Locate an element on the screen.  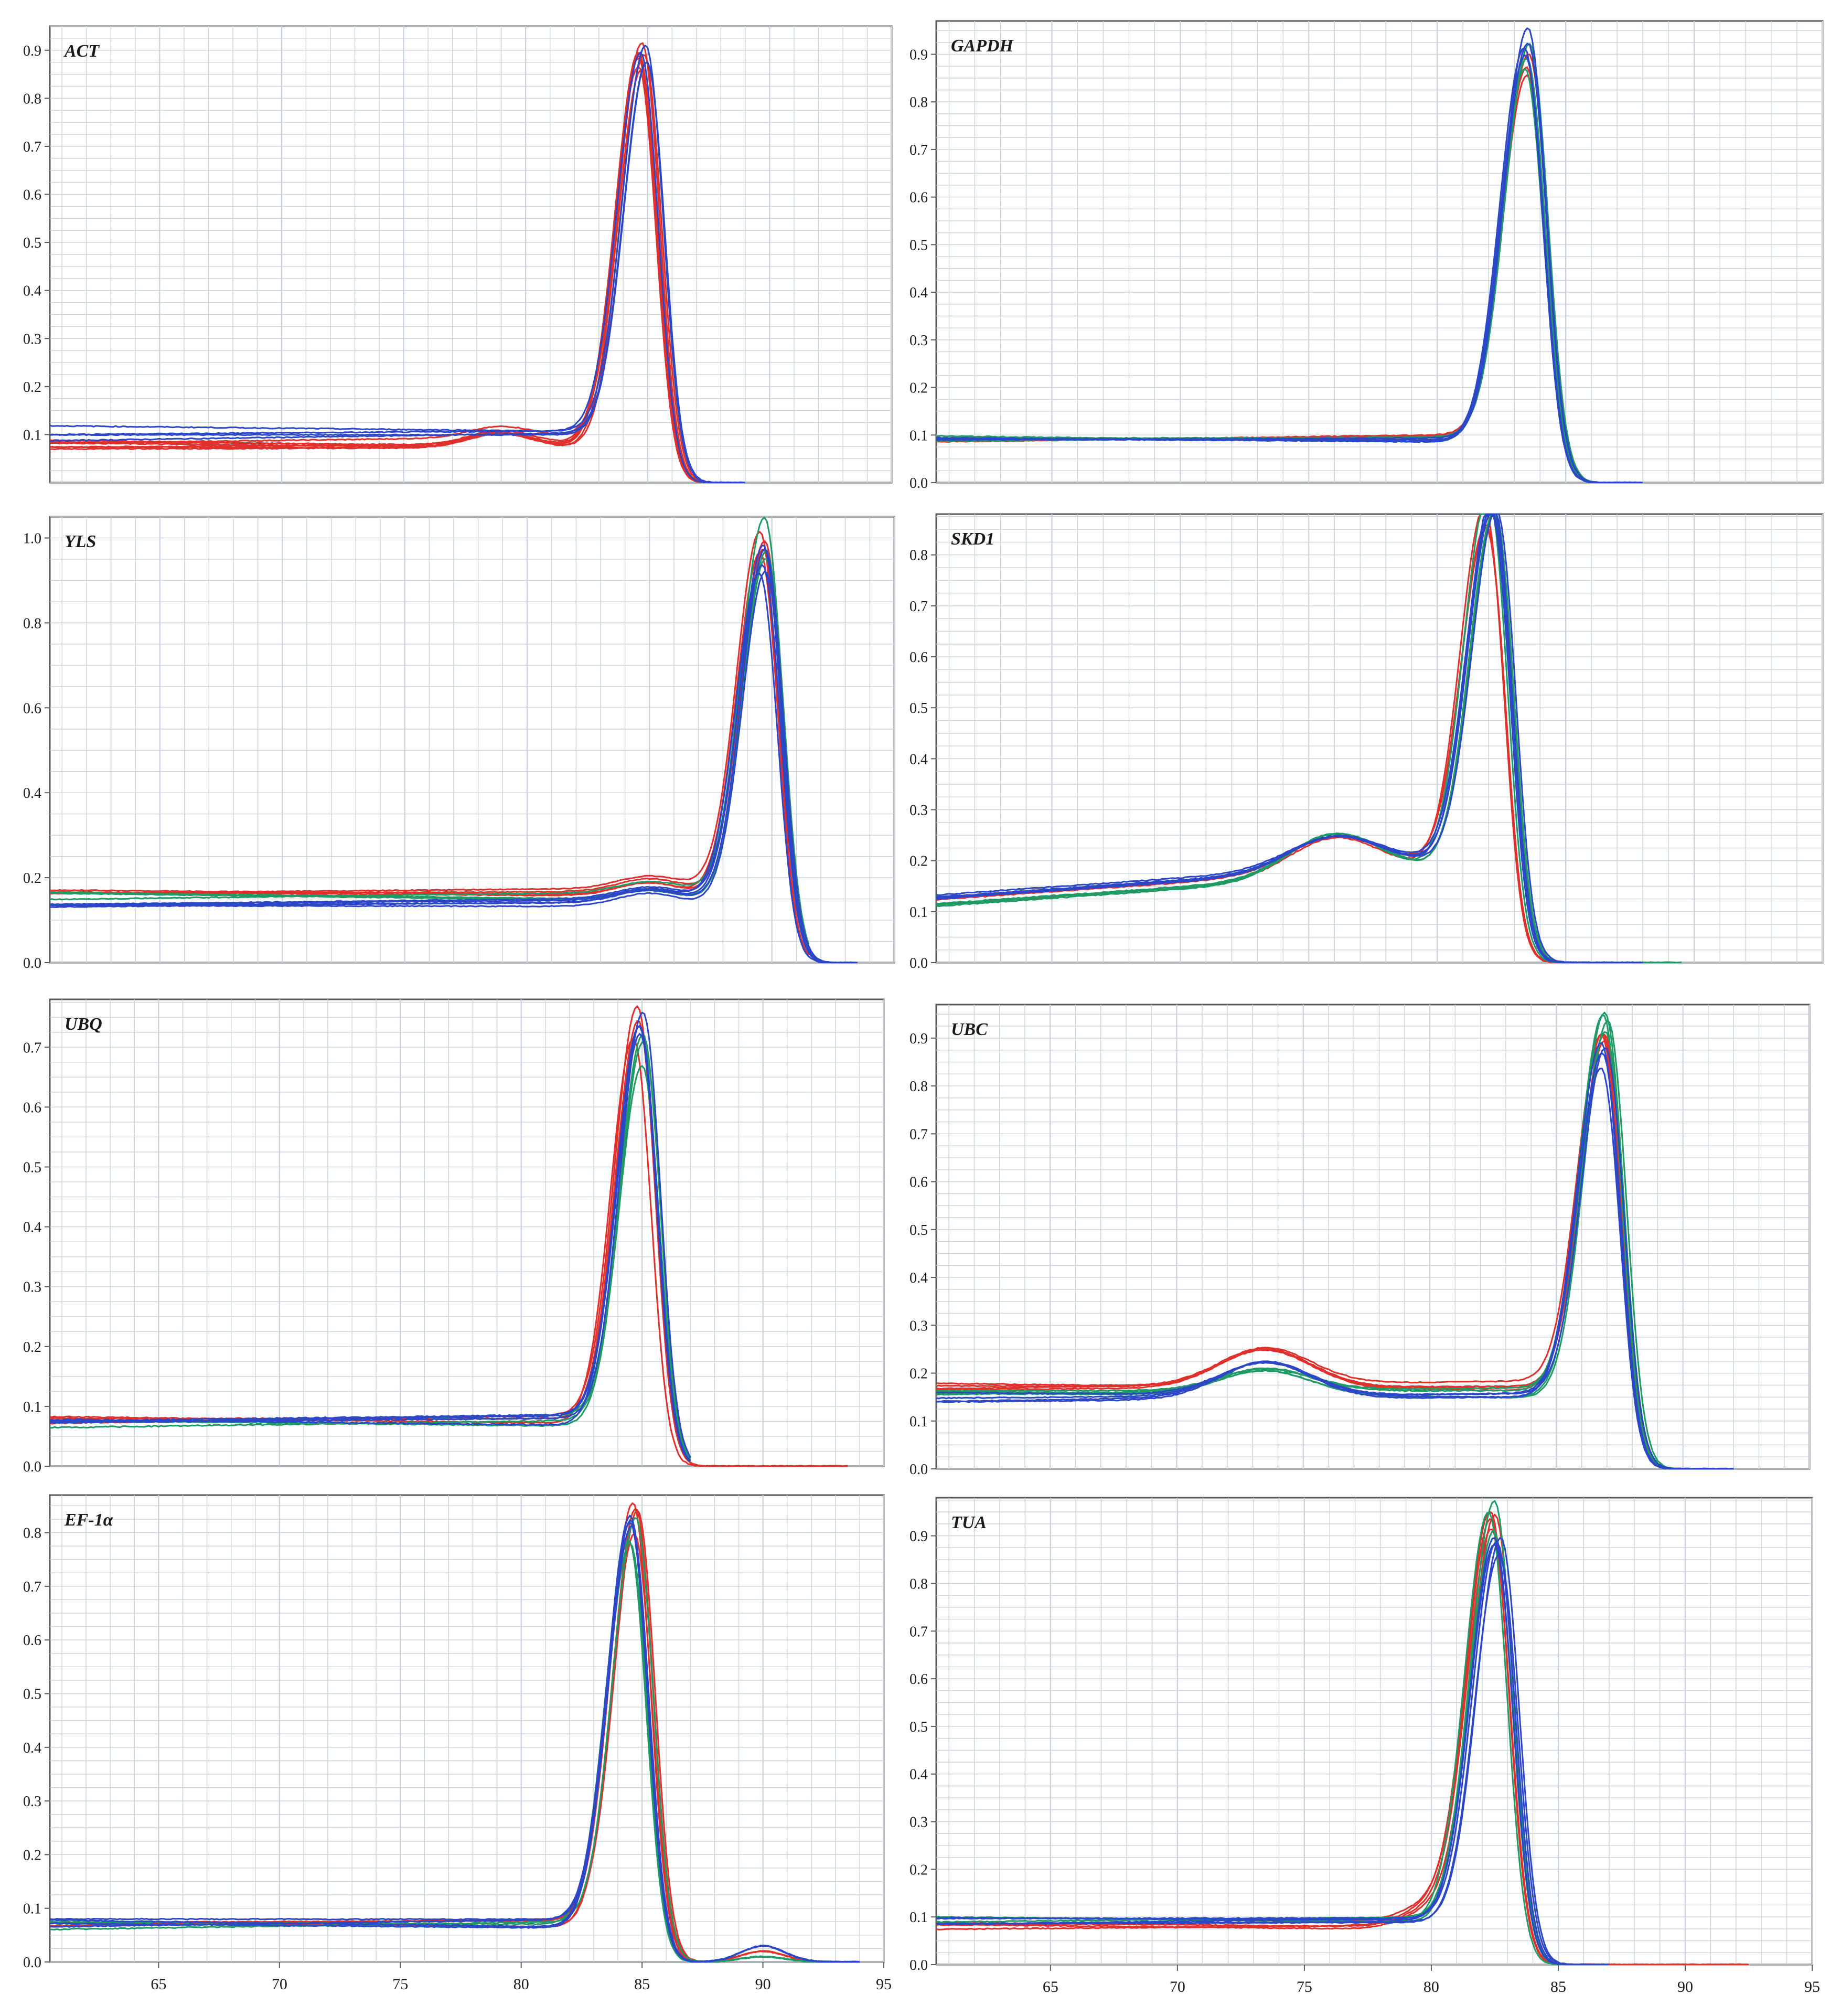
panel-skd1: 0.0 0.1 0.2 0.3 0.4 0.5 0.6 0.7 0.8 SKD1 is located at coordinates (1366, 742).